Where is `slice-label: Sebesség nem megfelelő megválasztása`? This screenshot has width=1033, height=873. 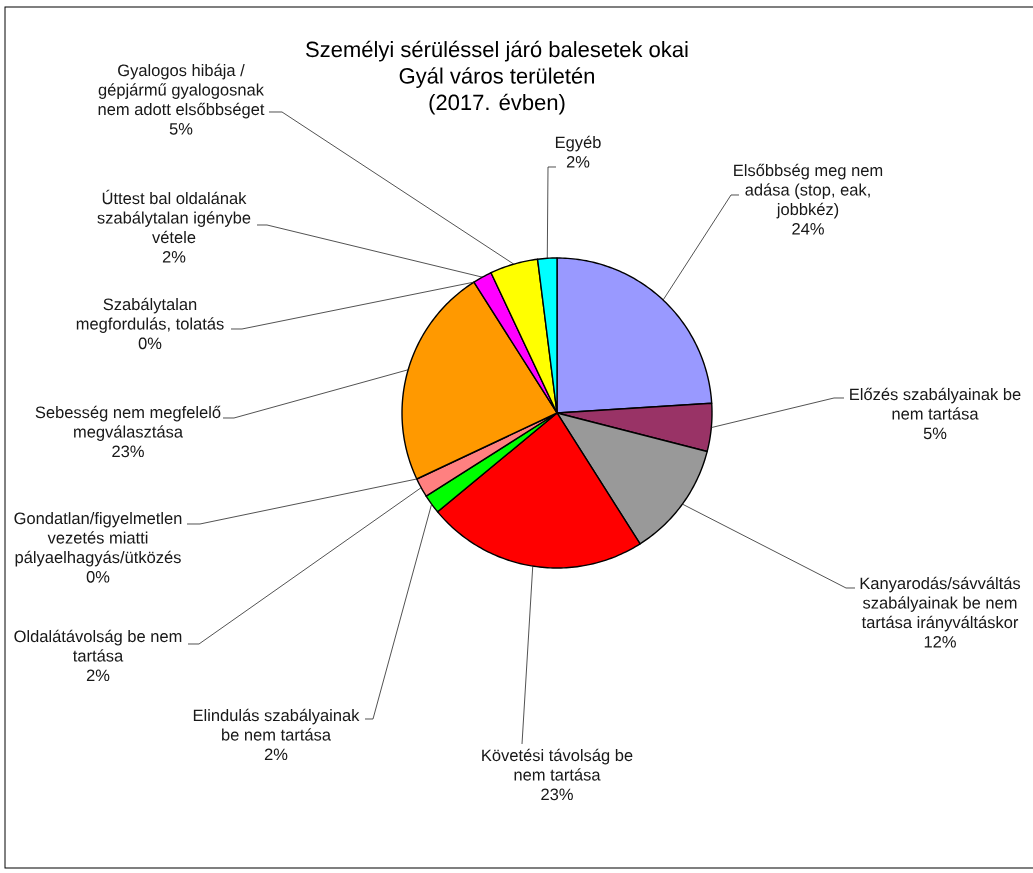 slice-label: Sebesség nem megfelelő megválasztása is located at coordinates (128, 423).